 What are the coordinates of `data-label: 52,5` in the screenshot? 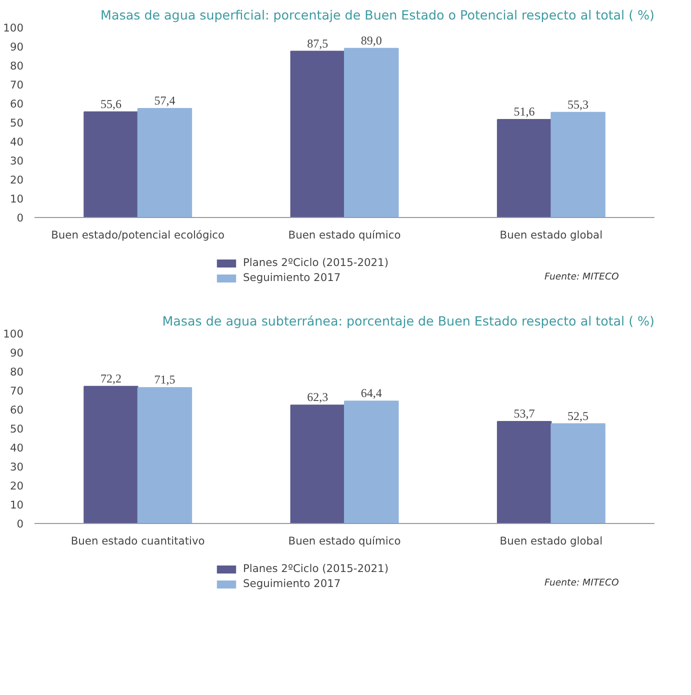 It's located at (578, 415).